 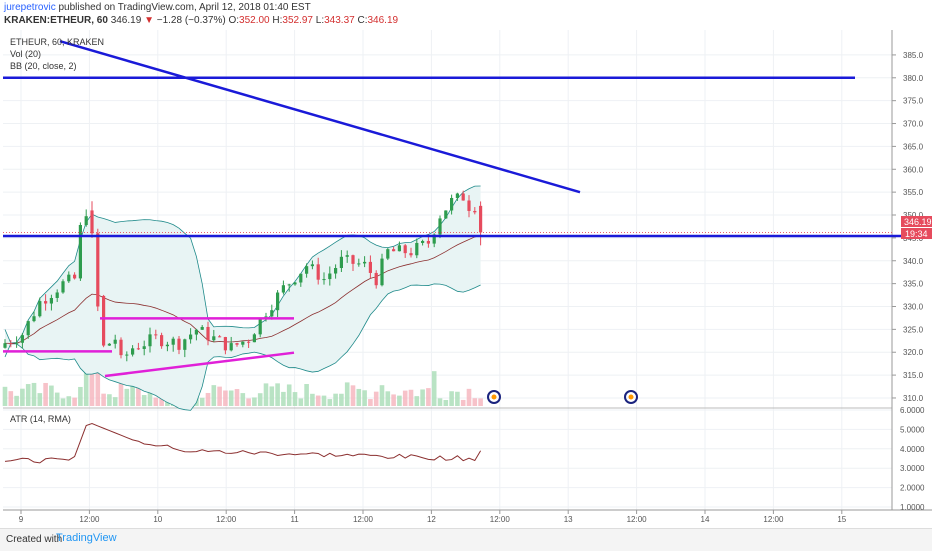 I want to click on tradingview-logo: TradingView, so click(x=86, y=538).